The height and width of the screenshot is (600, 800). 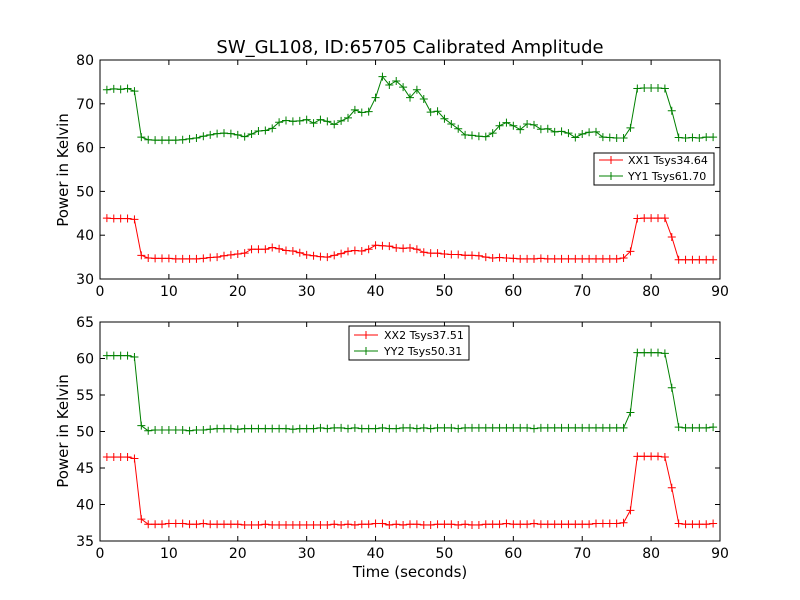 I want to click on legend-label-xx2: XX2 Tsys37.51, so click(x=424, y=335).